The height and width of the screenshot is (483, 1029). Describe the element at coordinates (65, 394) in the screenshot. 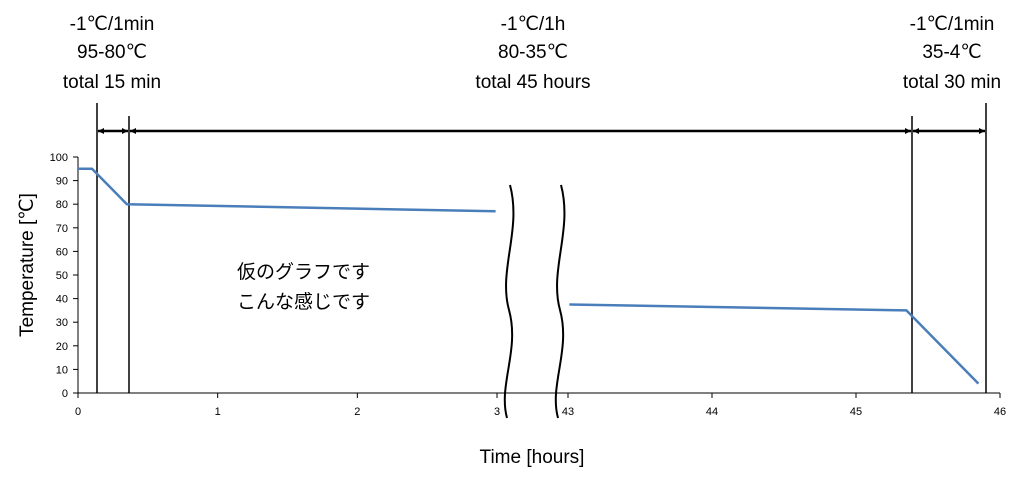

I see `y-tick-label: 0` at that location.